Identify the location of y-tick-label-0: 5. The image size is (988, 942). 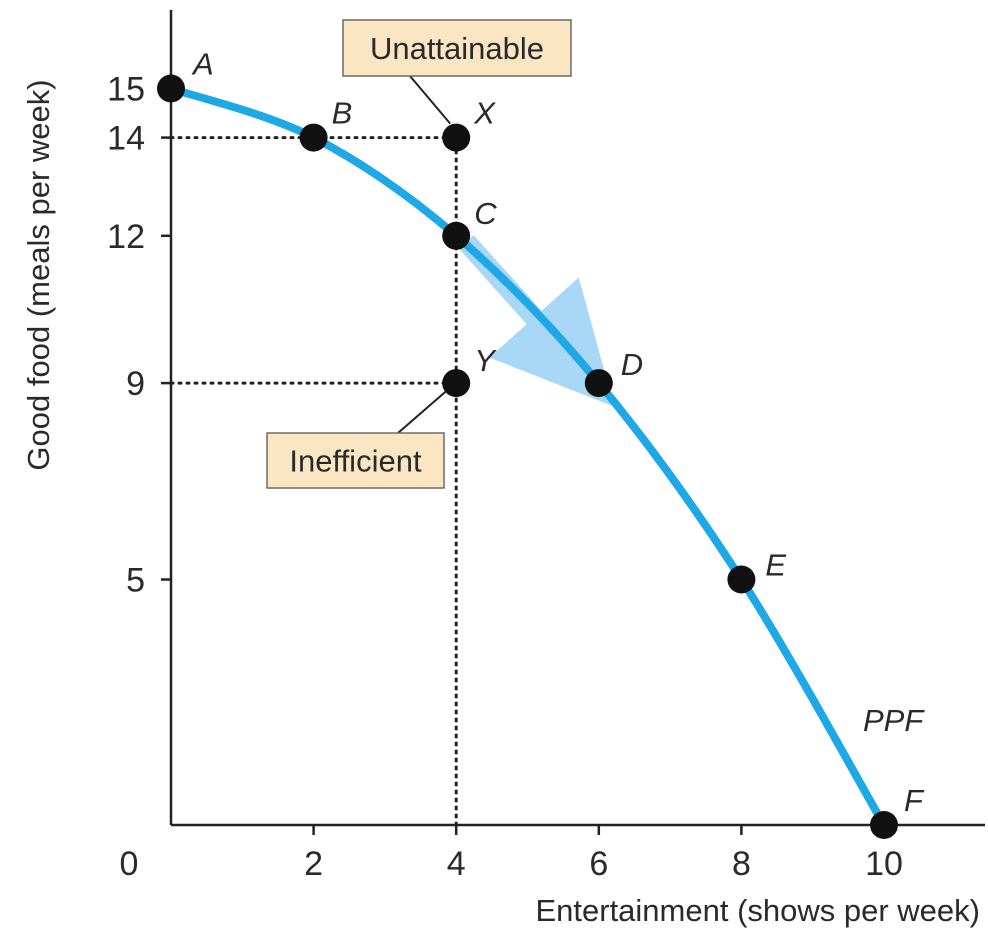
(135, 581).